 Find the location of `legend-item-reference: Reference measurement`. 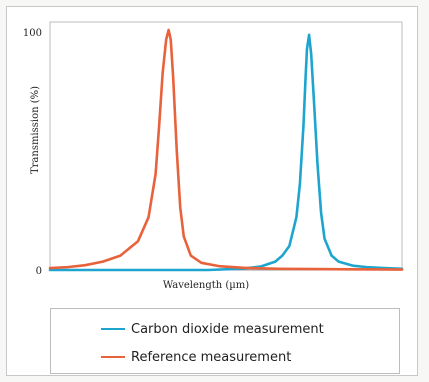

legend-item-reference: Reference measurement is located at coordinates (171, 357).